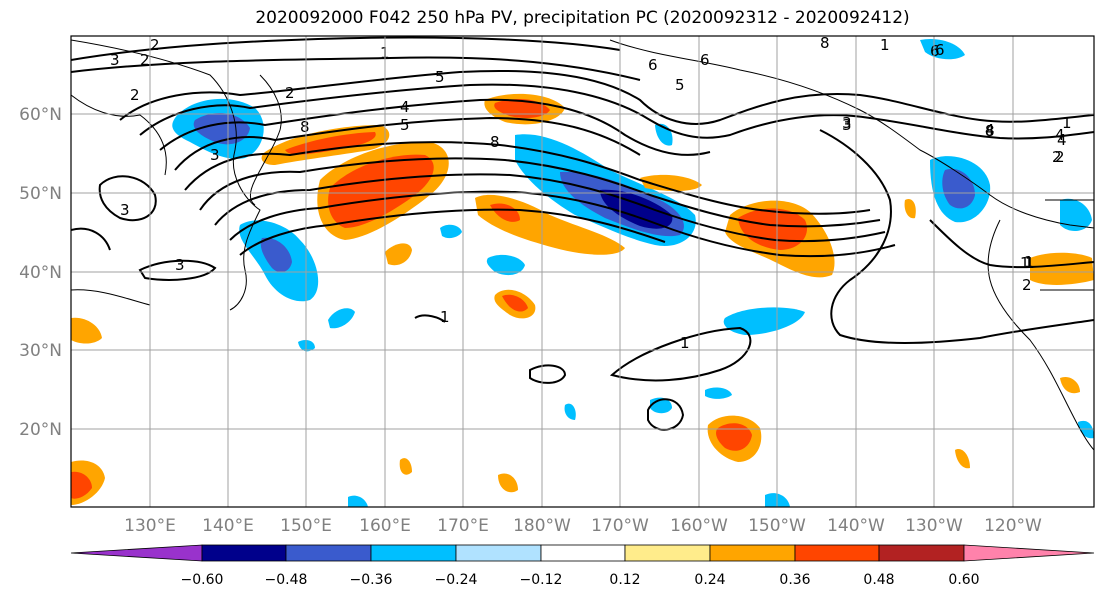  I want to click on lon-label: 160°E, so click(385, 526).